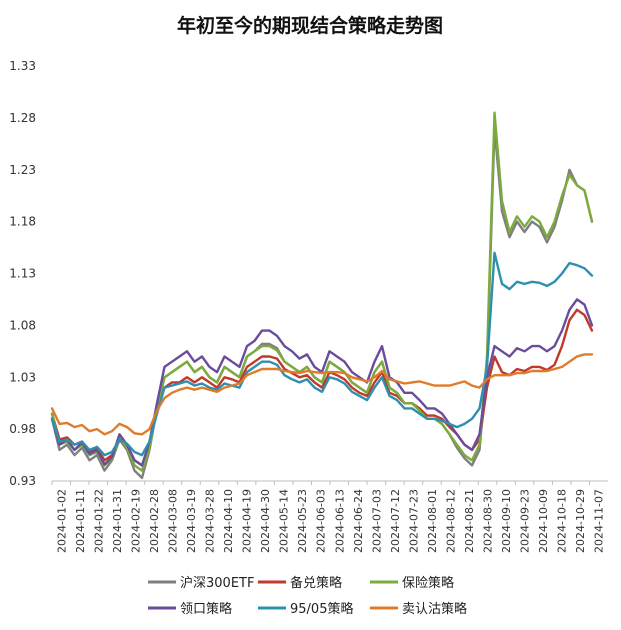 This screenshot has width=621, height=630. I want to click on x-tick-label: 2024-01-22, so click(98, 521).